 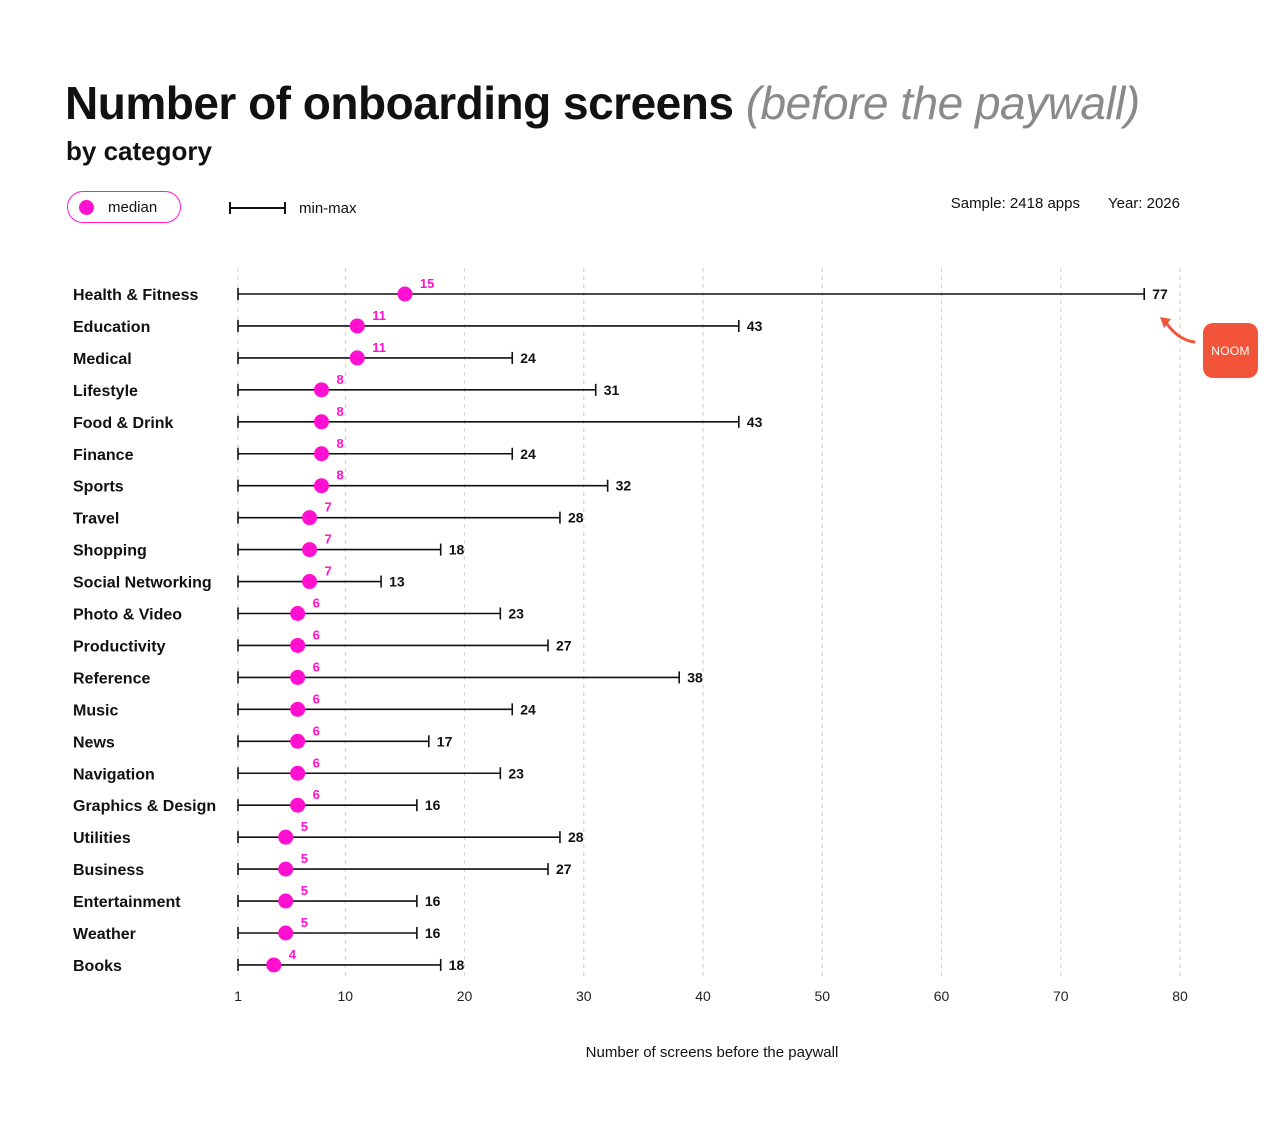 I want to click on category-label: Weather, so click(x=104, y=934).